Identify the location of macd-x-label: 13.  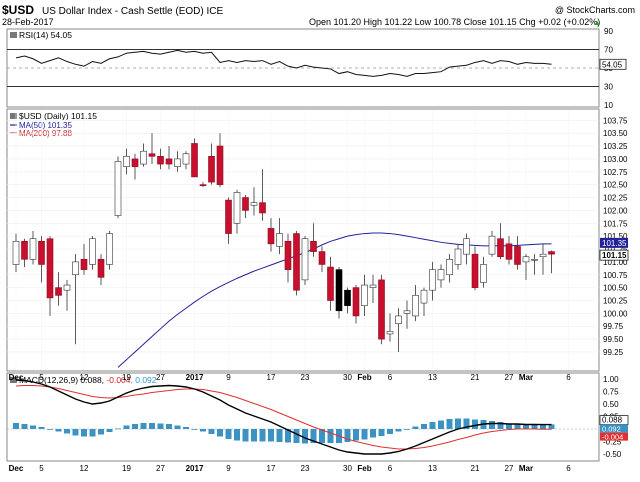
(432, 468).